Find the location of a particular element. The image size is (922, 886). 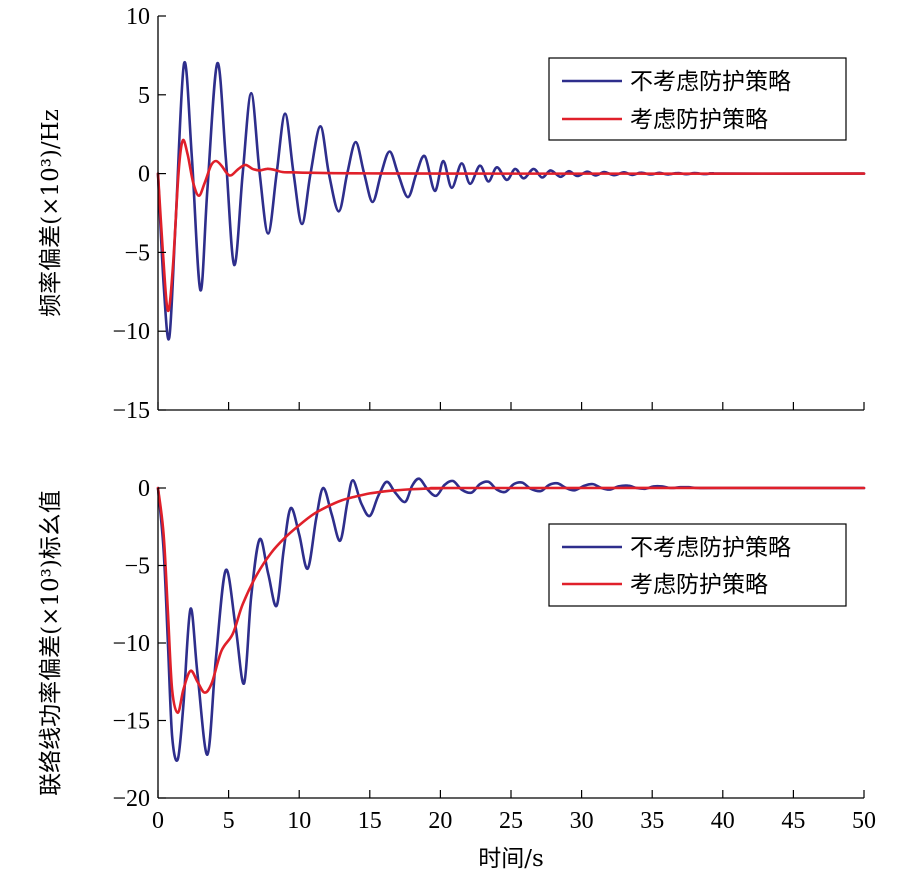

bottom-legend-box is located at coordinates (697, 565).